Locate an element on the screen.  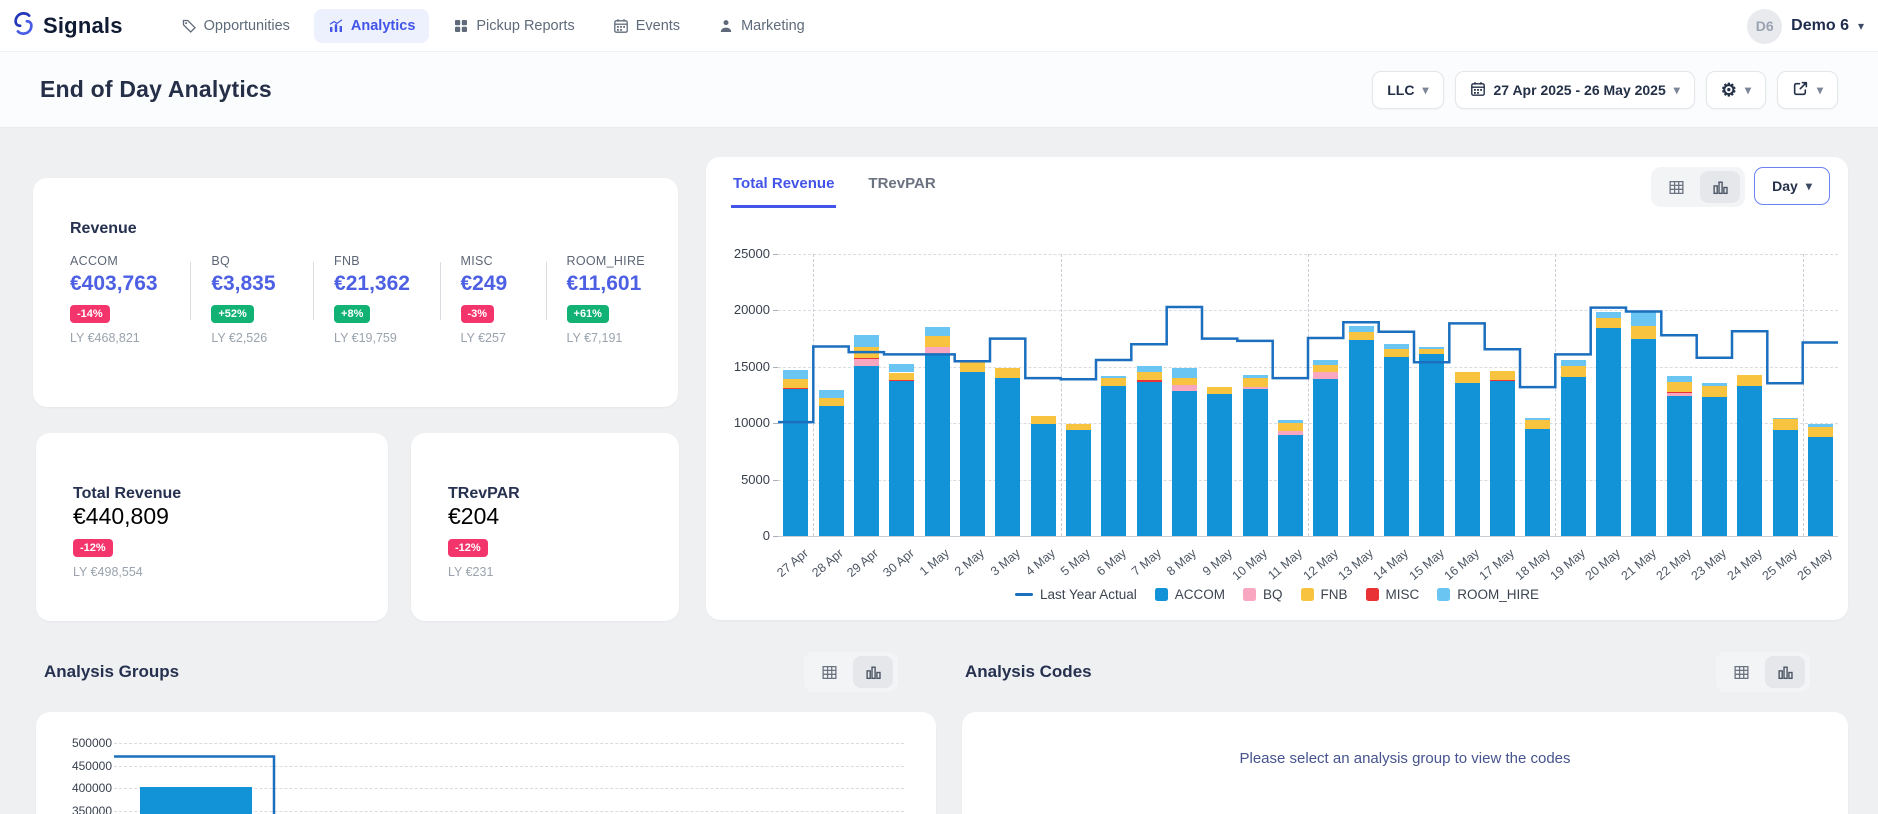
x-axis-label: 8 May is located at coordinates (1182, 562).